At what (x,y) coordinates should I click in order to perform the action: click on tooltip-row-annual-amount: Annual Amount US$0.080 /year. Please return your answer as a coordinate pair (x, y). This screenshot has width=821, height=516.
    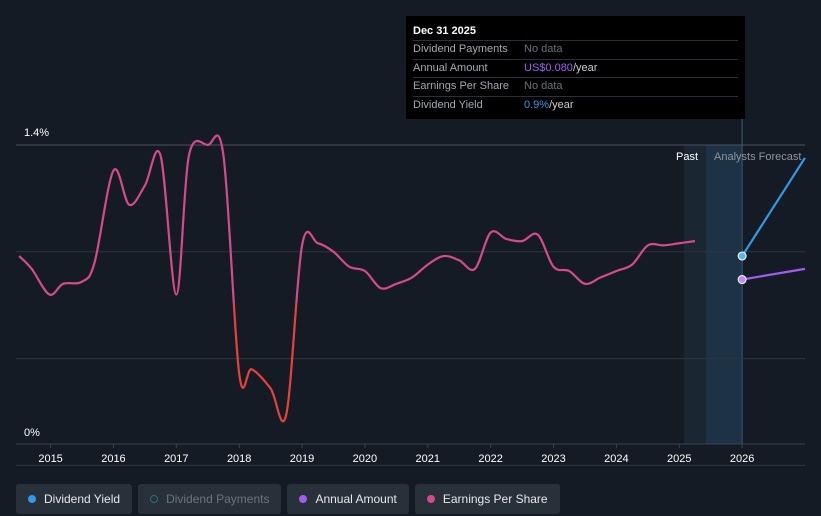
    Looking at the image, I should click on (575, 68).